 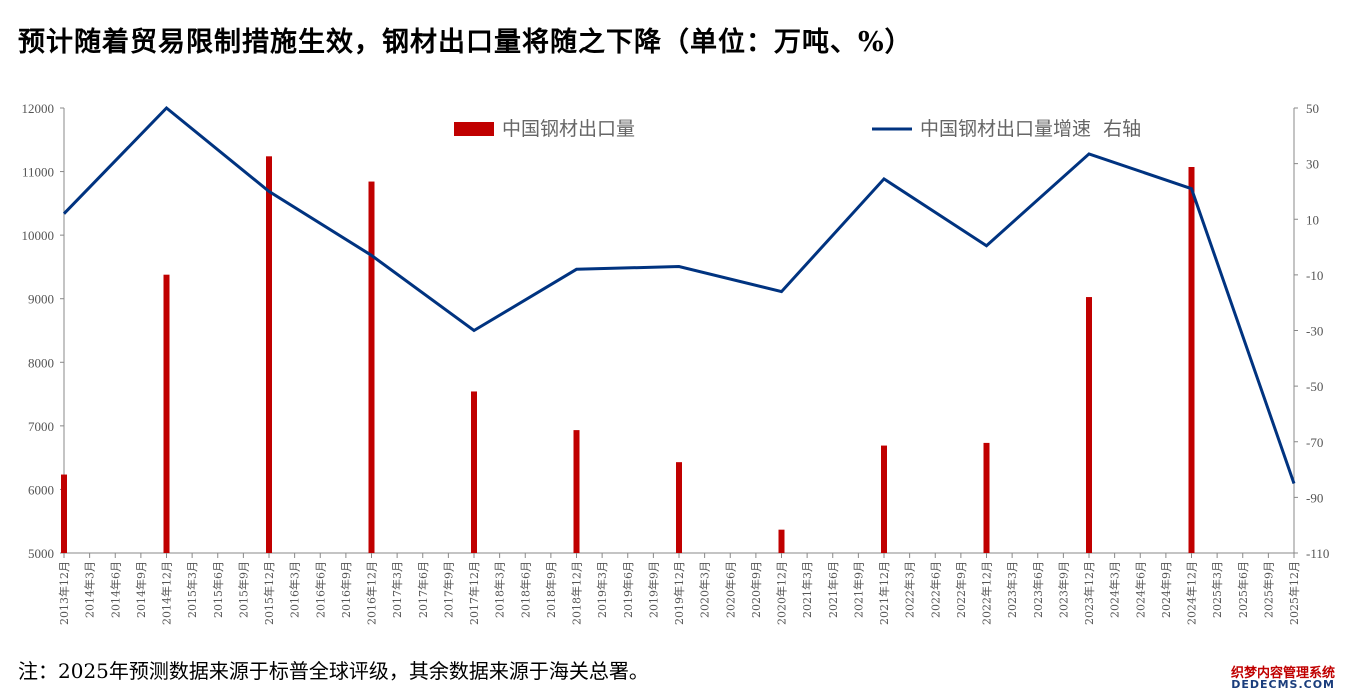 I want to click on x-tick-label: 2017年9月, so click(x=448, y=589).